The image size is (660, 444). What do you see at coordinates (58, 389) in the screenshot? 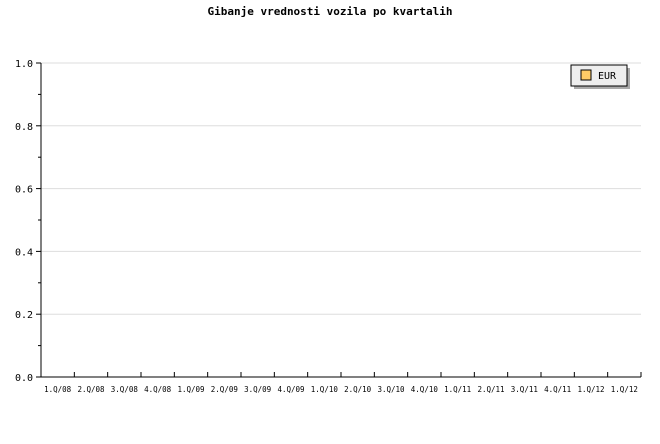
I see `x-tick-label: 1.Q/08` at bounding box center [58, 389].